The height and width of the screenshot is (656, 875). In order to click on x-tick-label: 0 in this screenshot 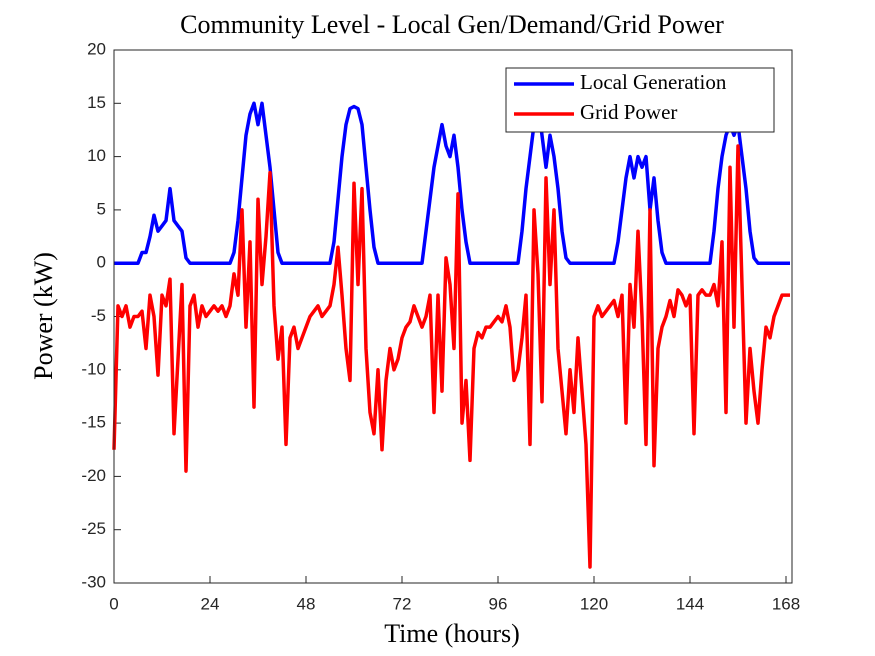, I will do `click(113, 603)`.